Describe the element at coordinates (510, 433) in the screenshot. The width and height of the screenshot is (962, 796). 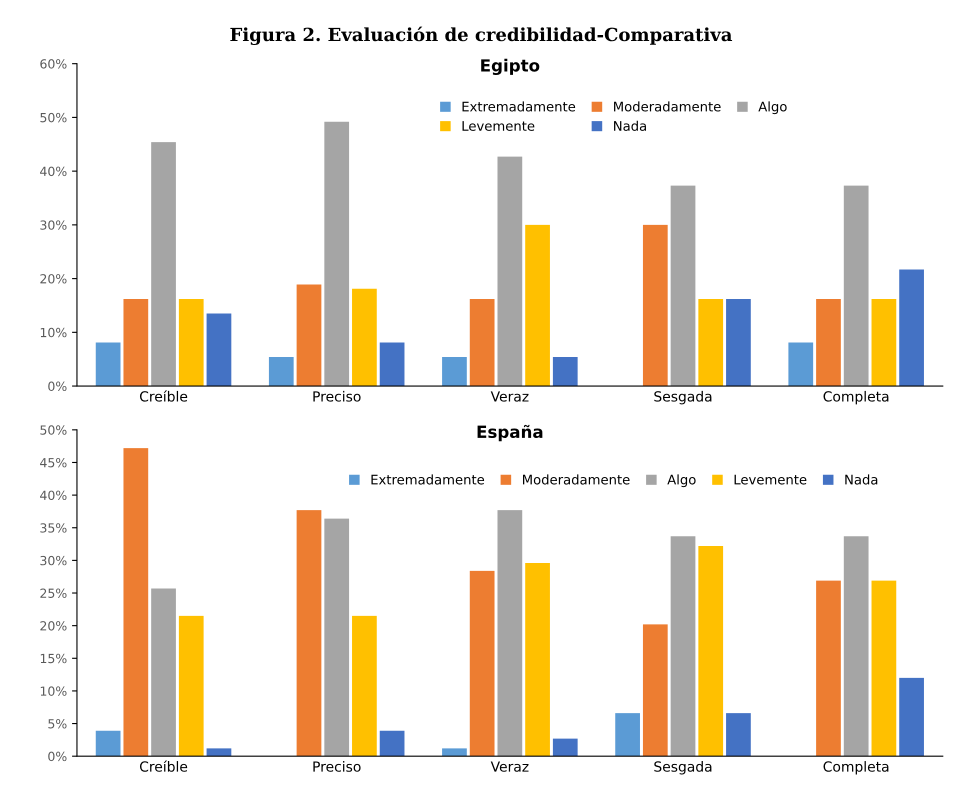
I see `chart-title: España` at that location.